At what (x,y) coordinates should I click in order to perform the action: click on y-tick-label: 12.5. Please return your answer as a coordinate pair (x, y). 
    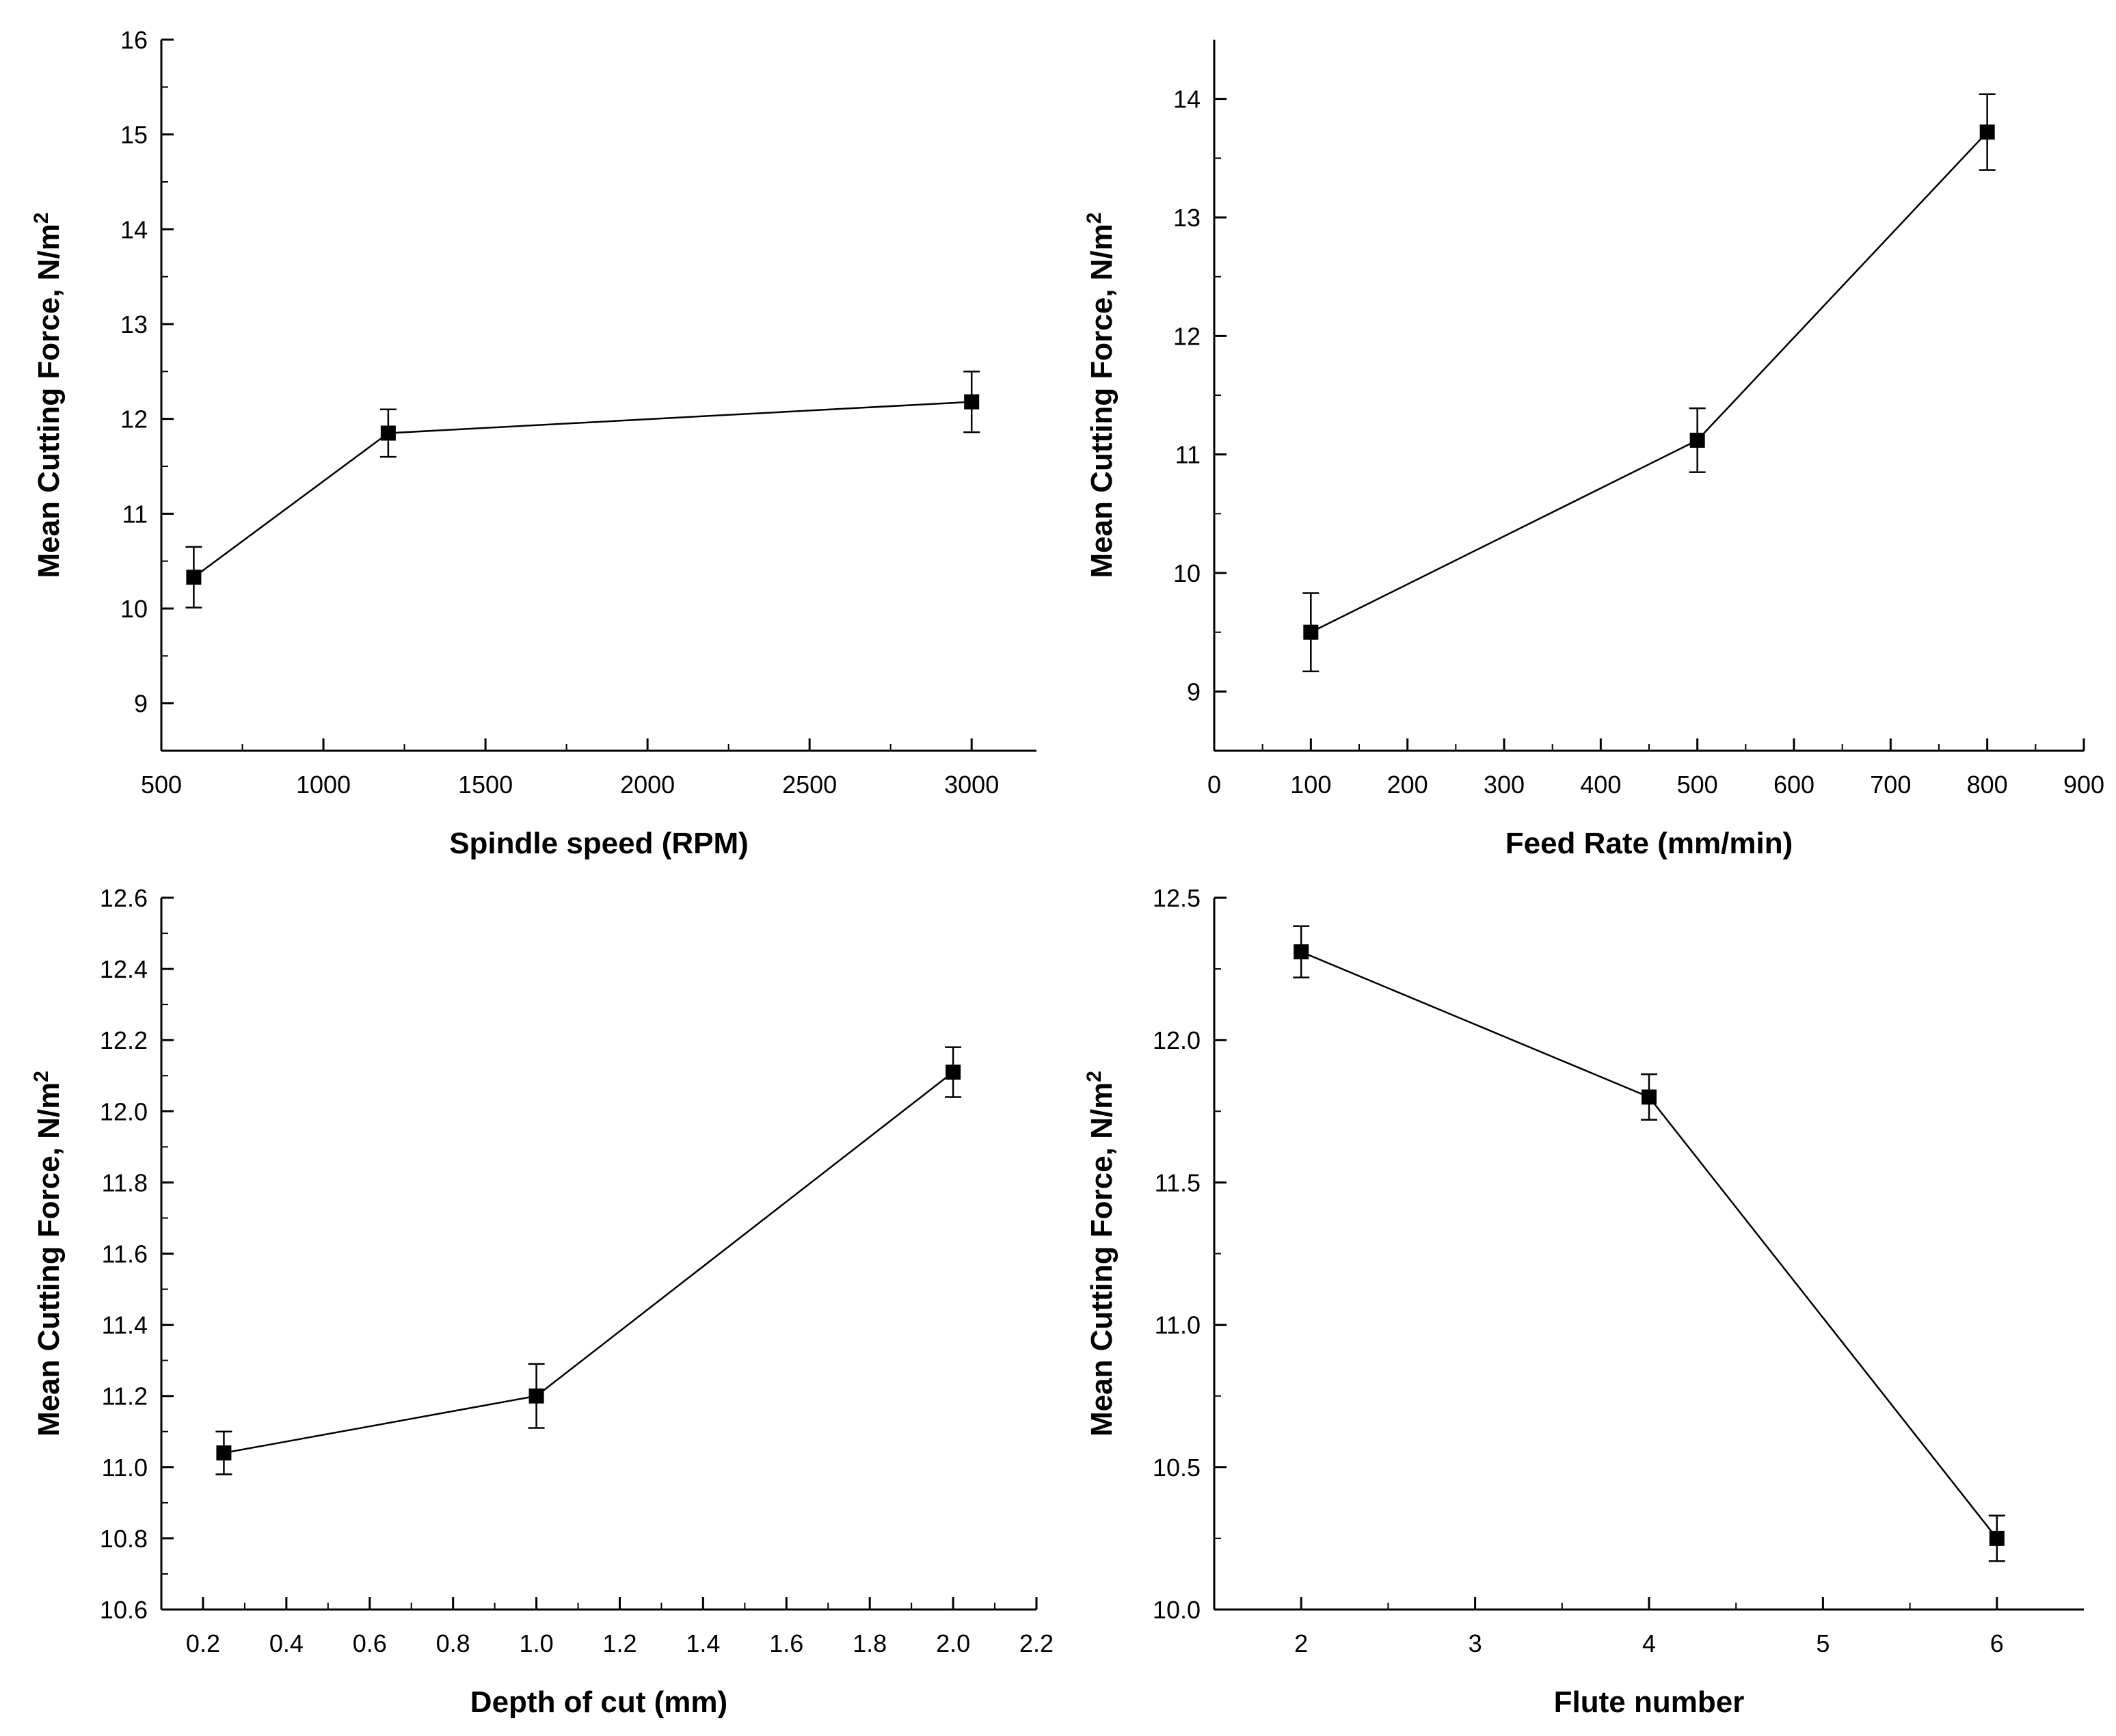
    Looking at the image, I should click on (1177, 898).